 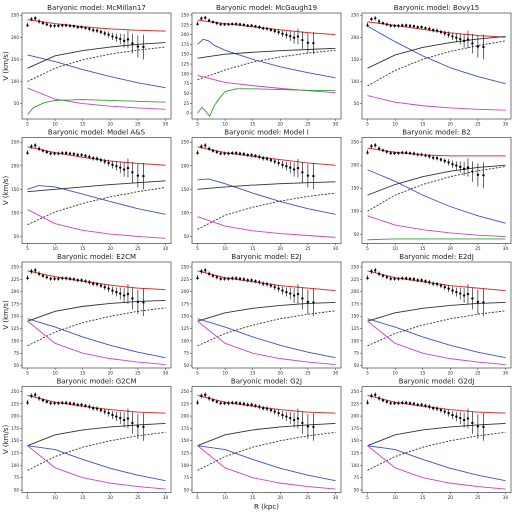 I want to click on panel-curves, so click(x=436, y=194).